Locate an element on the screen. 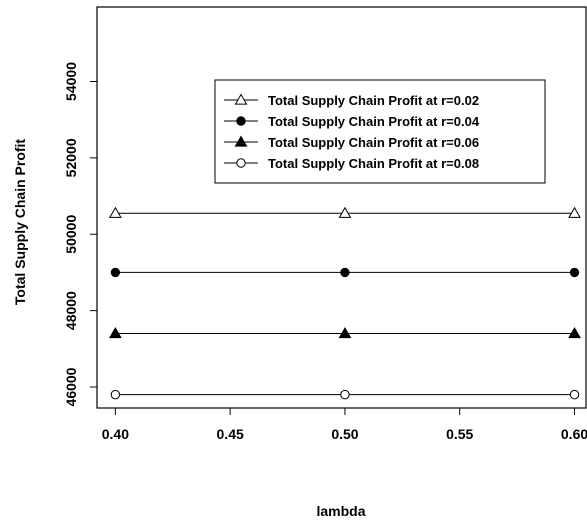 The height and width of the screenshot is (521, 587). y-tick-label: 50000 is located at coordinates (71, 234).